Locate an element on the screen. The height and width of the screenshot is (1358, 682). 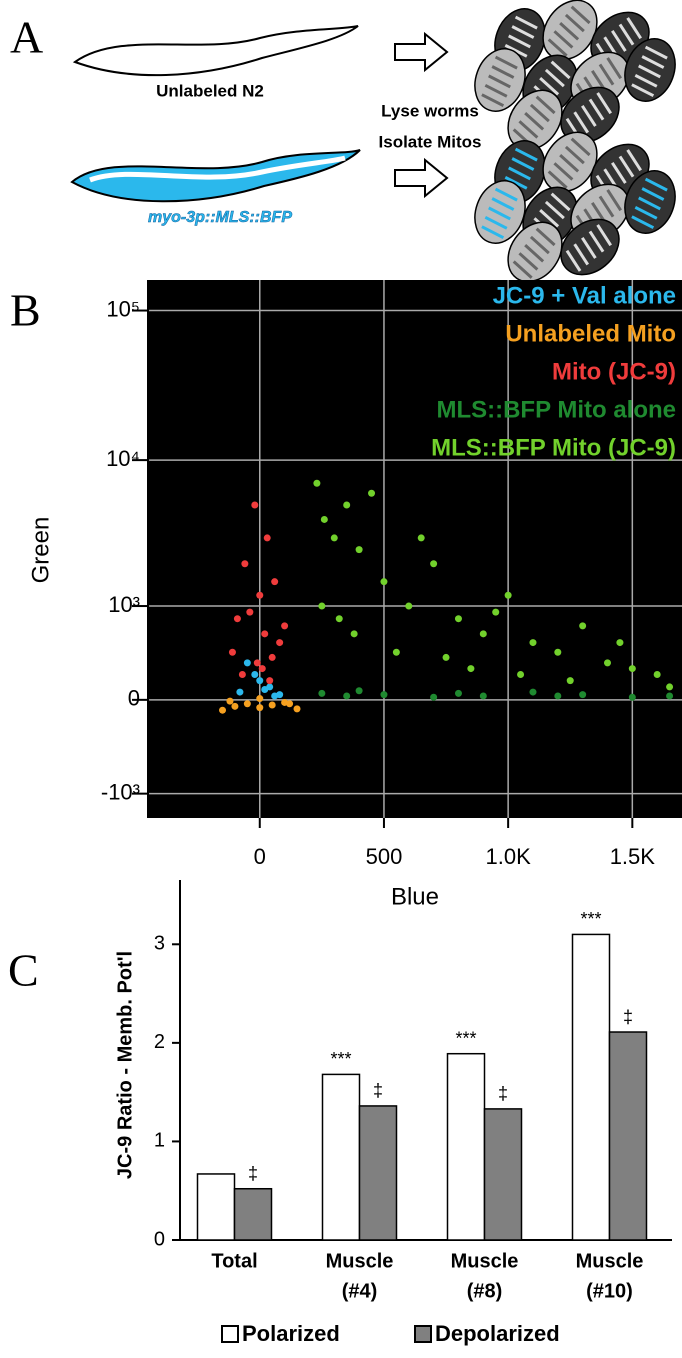
y-tick-label: 3 is located at coordinates (159, 944).